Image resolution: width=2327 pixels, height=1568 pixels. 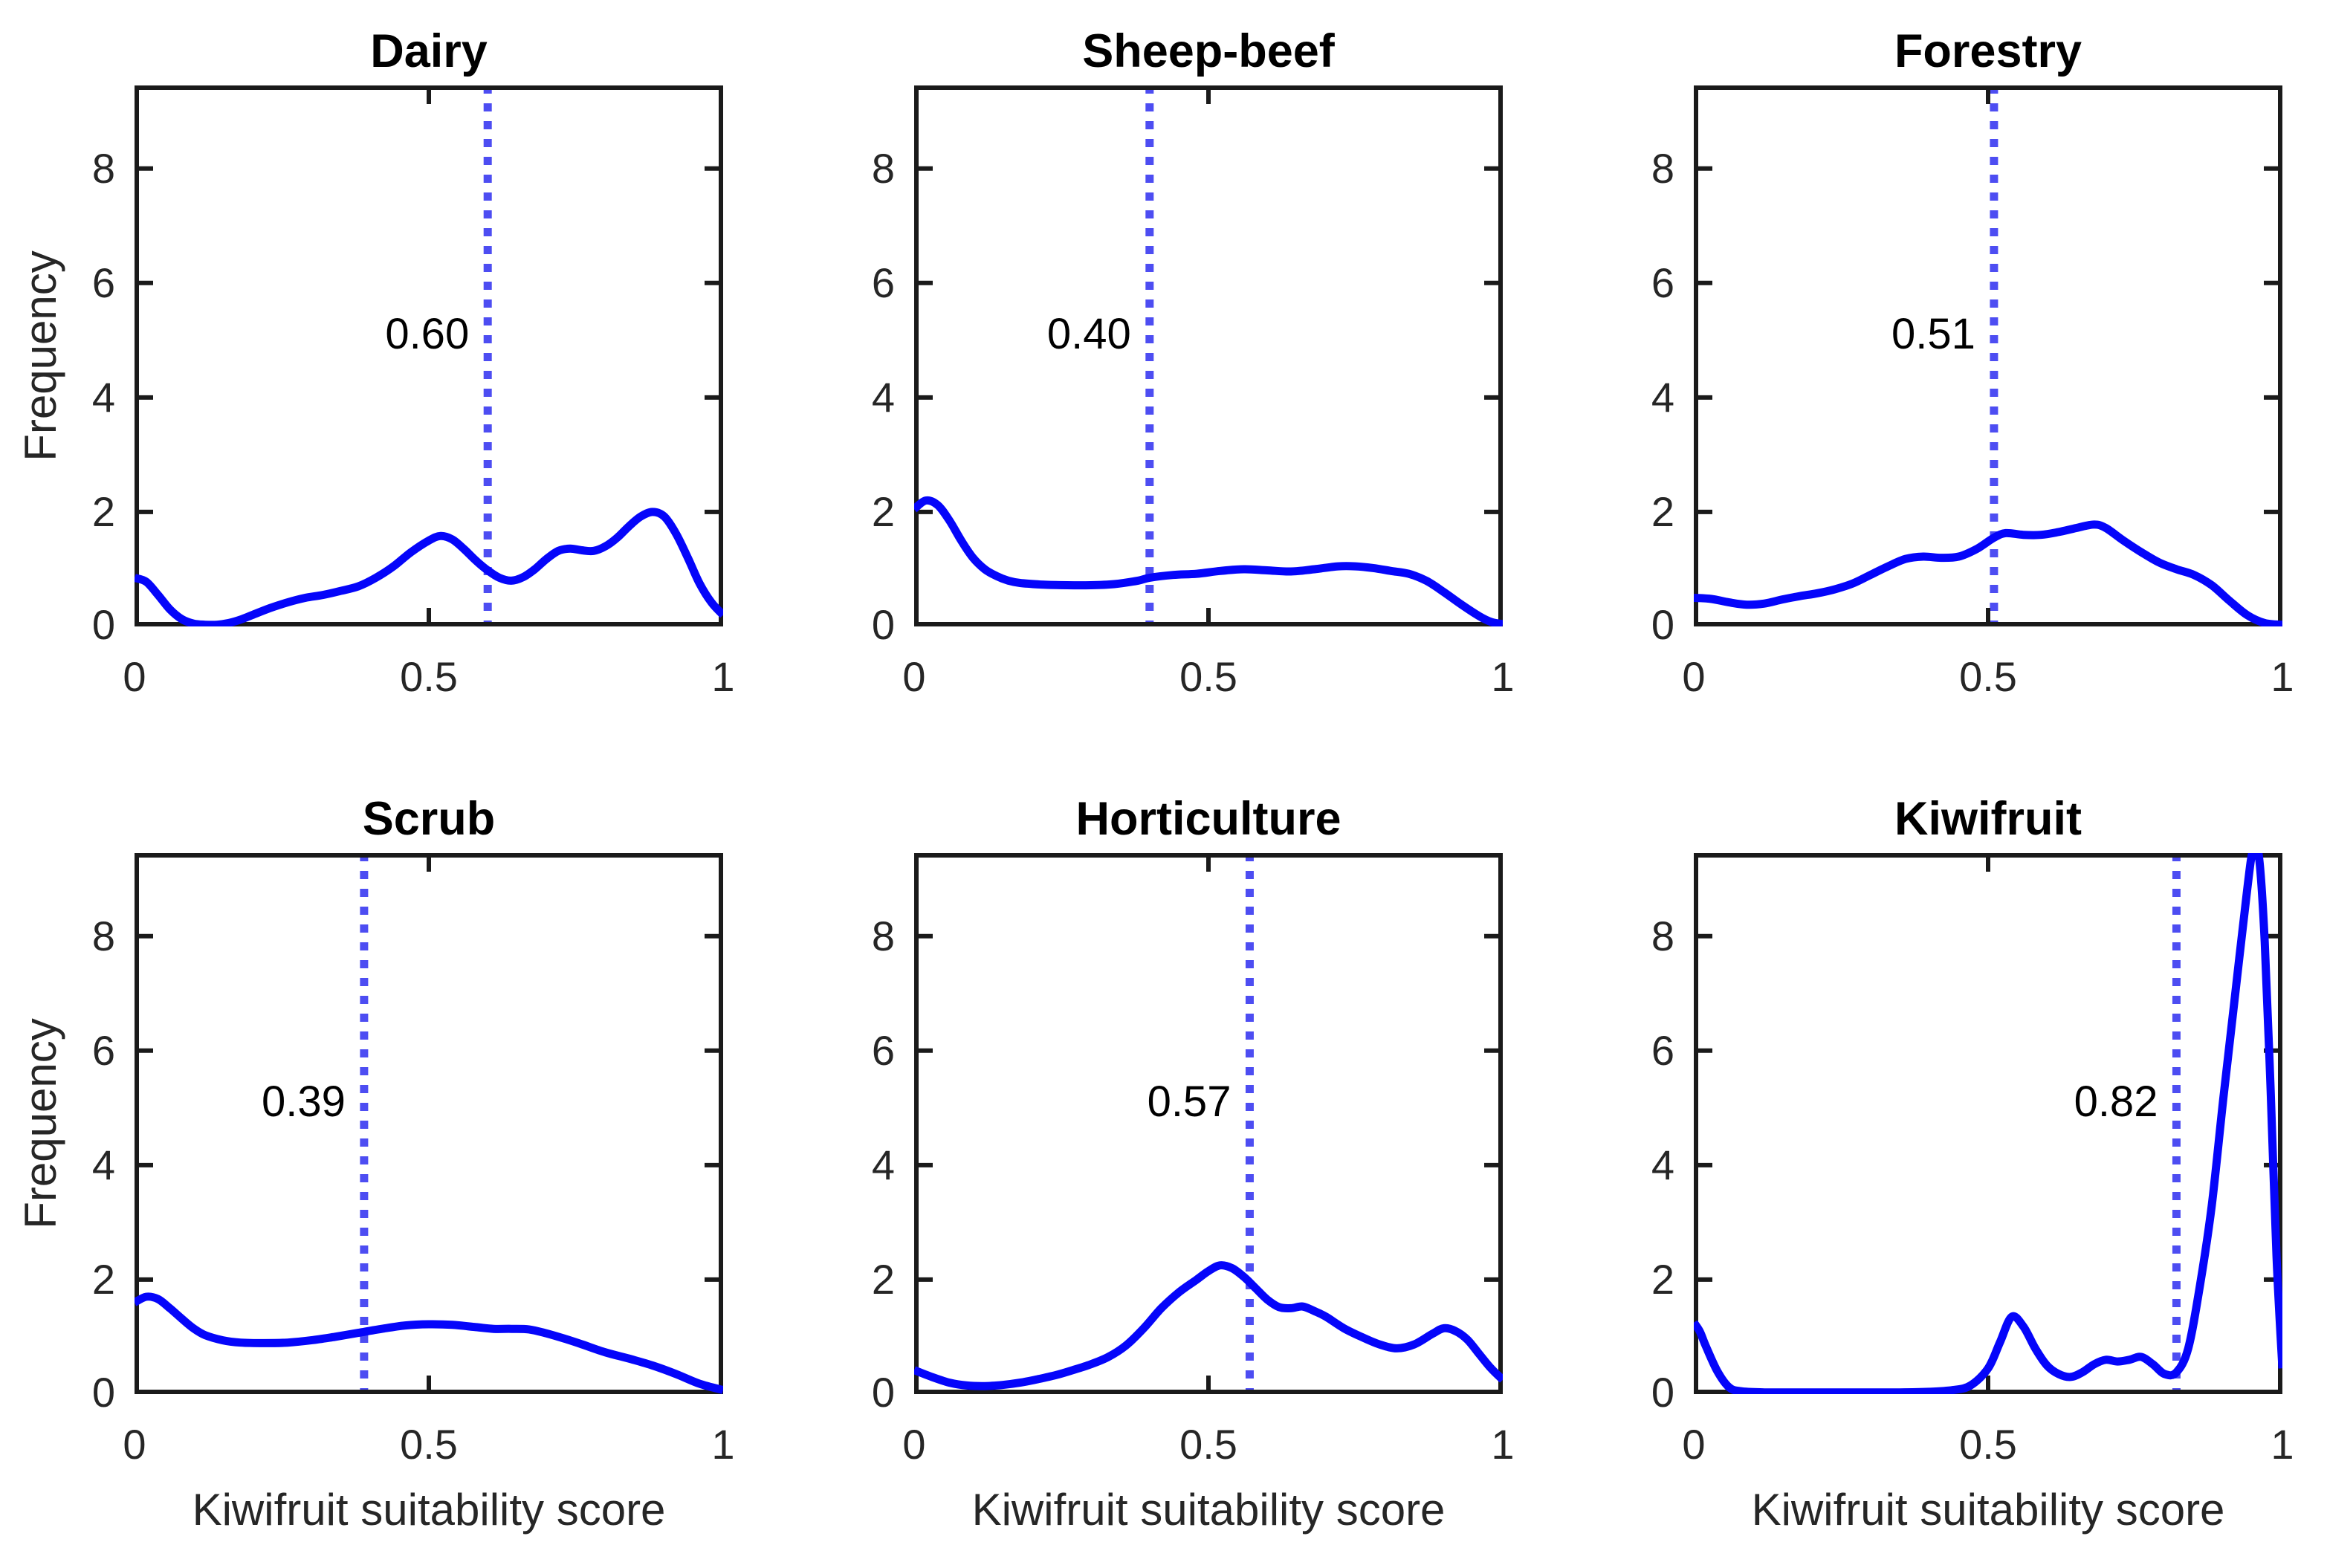 I want to click on panel-title: Dairy, so click(x=429, y=51).